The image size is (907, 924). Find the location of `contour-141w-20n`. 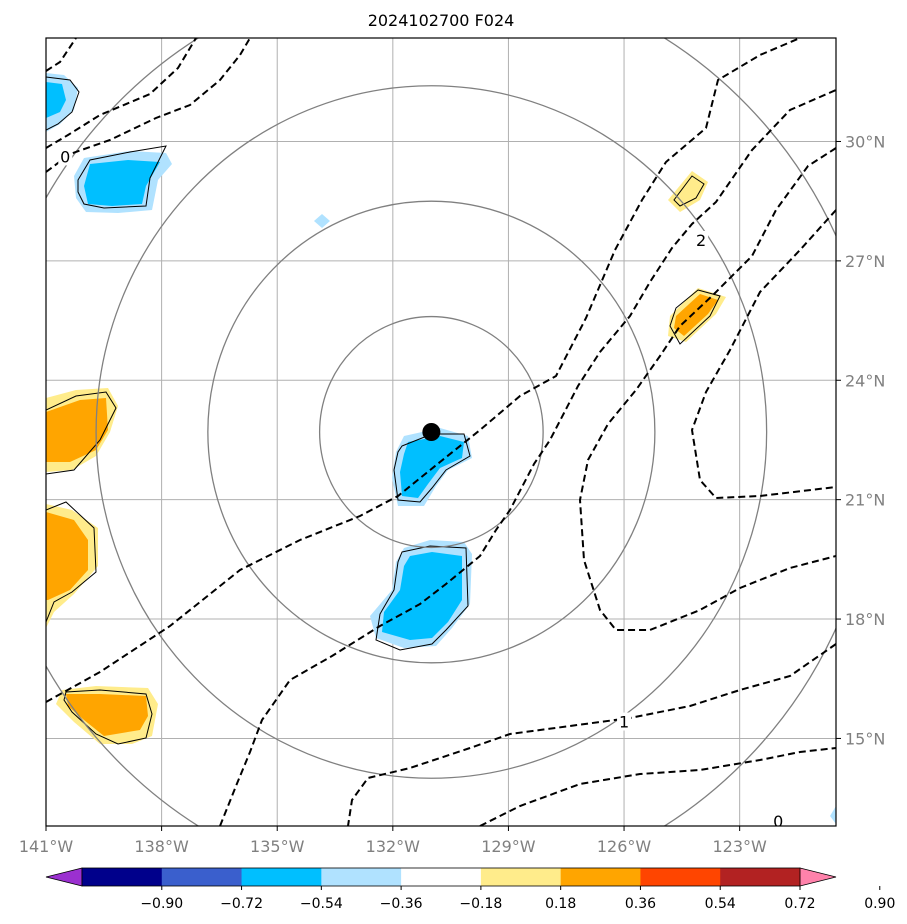

contour-141w-20n is located at coordinates (71, 562).